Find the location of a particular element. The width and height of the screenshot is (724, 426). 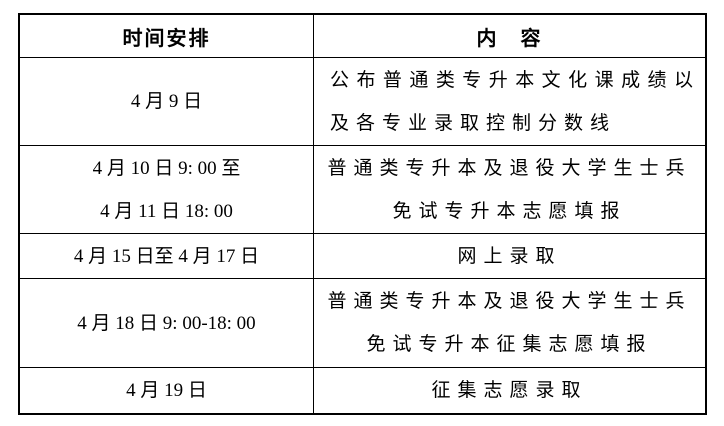

content-cell: 普通类专升本及退役大学生士兵 免试专升本征集志愿填报 is located at coordinates (509, 323).